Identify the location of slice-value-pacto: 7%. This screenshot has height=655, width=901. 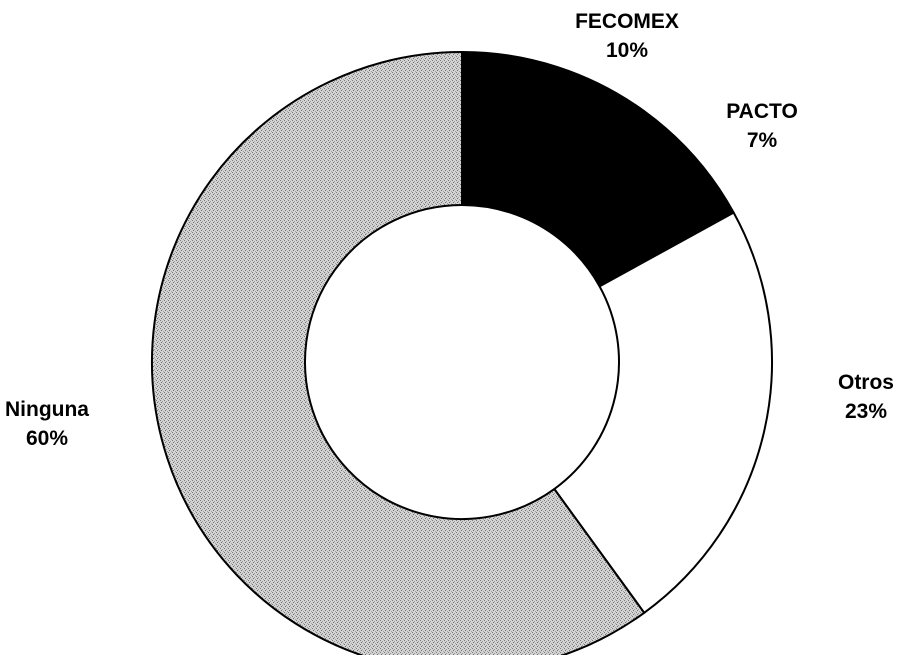
(762, 140).